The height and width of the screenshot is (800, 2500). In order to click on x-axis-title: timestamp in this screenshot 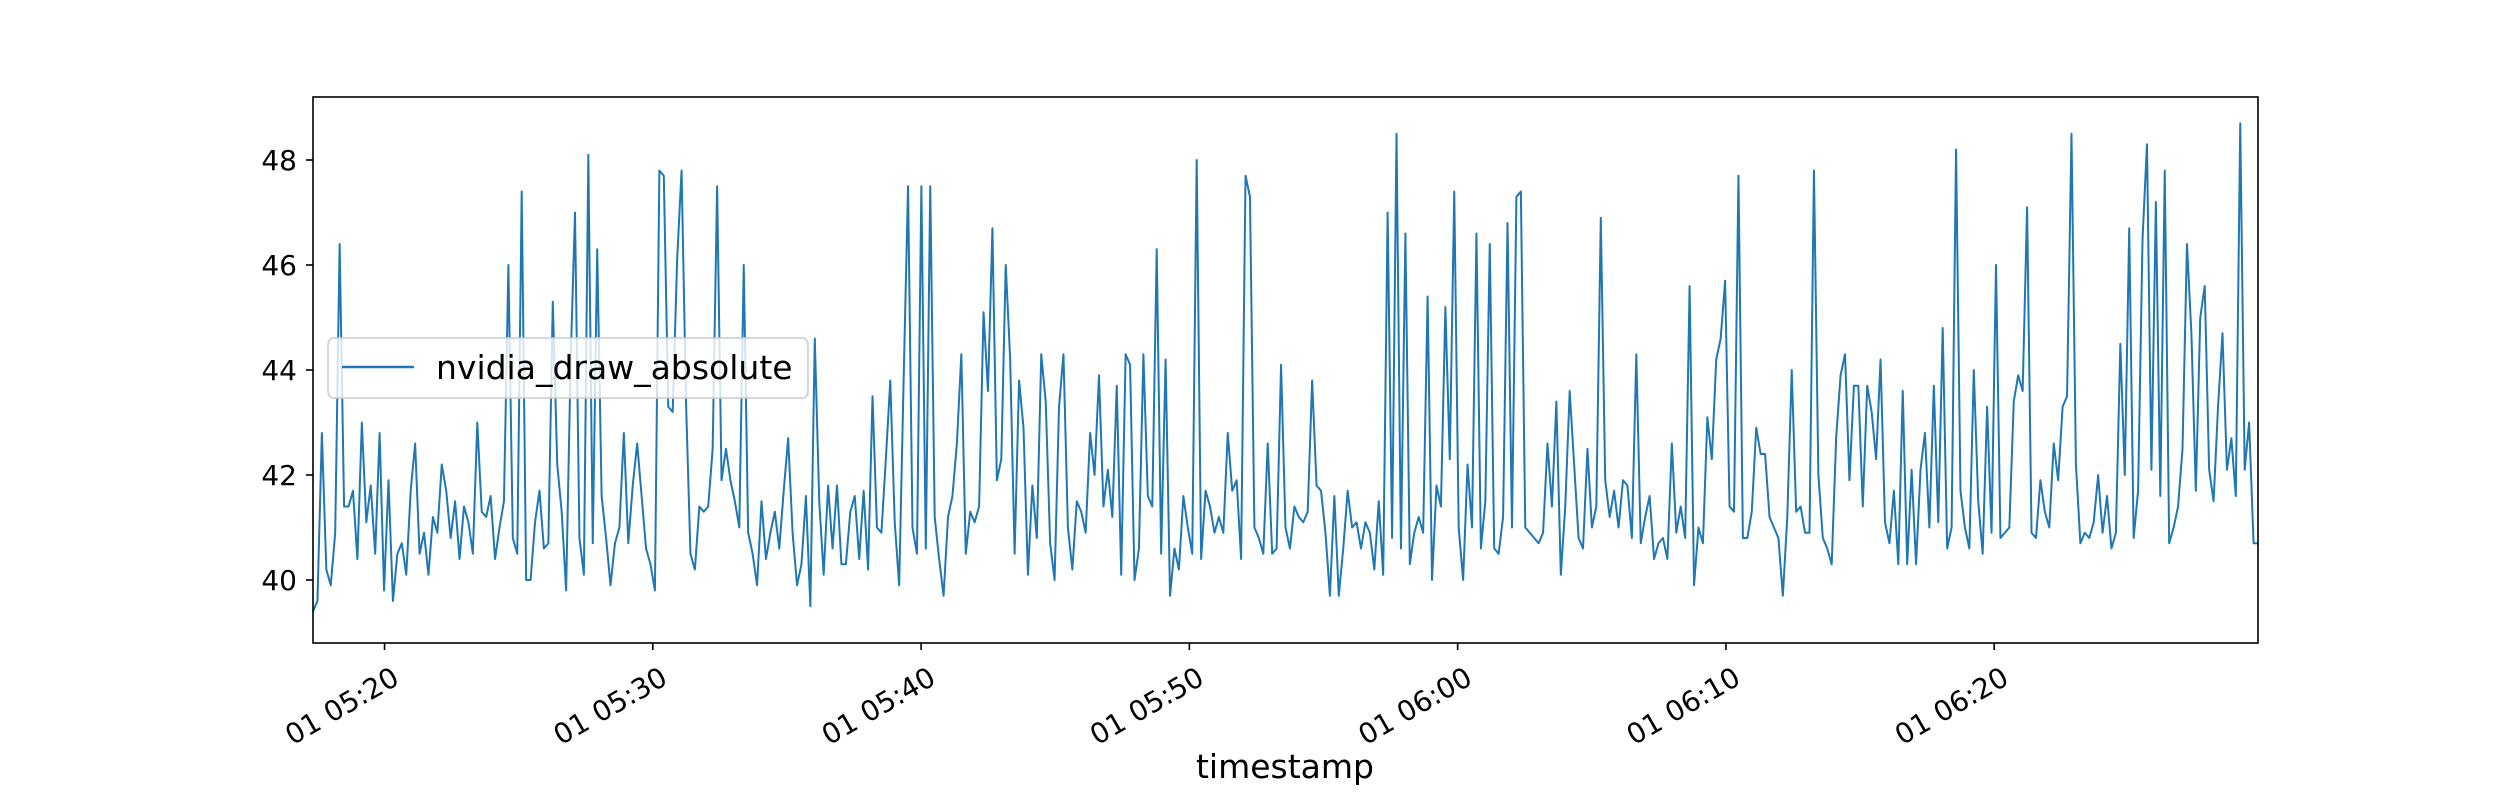, I will do `click(1285, 766)`.